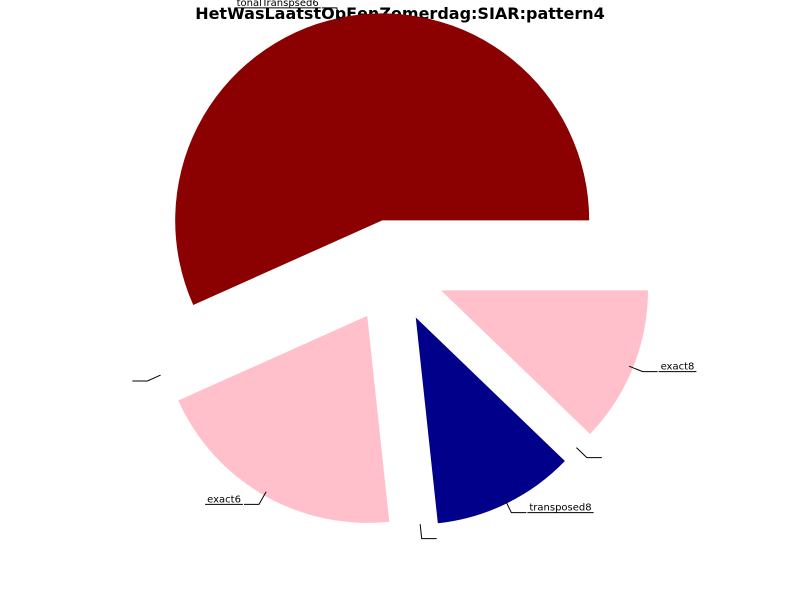 The width and height of the screenshot is (800, 600). I want to click on leader-line-transposed8, so click(515, 506).